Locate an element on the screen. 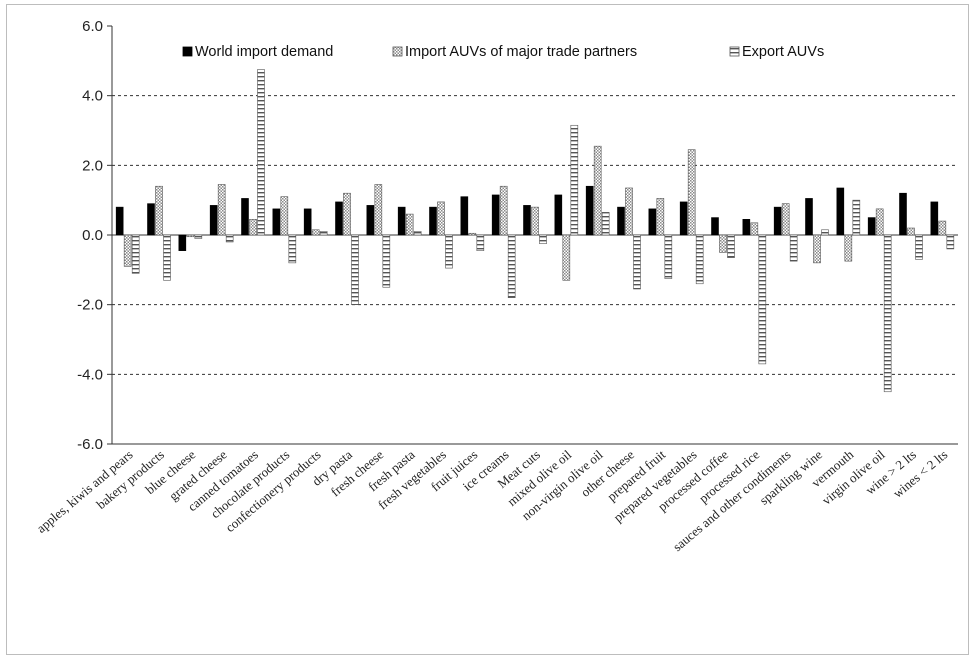 This screenshot has height=658, width=975. y-tick-label: -2.0 is located at coordinates (90, 305).